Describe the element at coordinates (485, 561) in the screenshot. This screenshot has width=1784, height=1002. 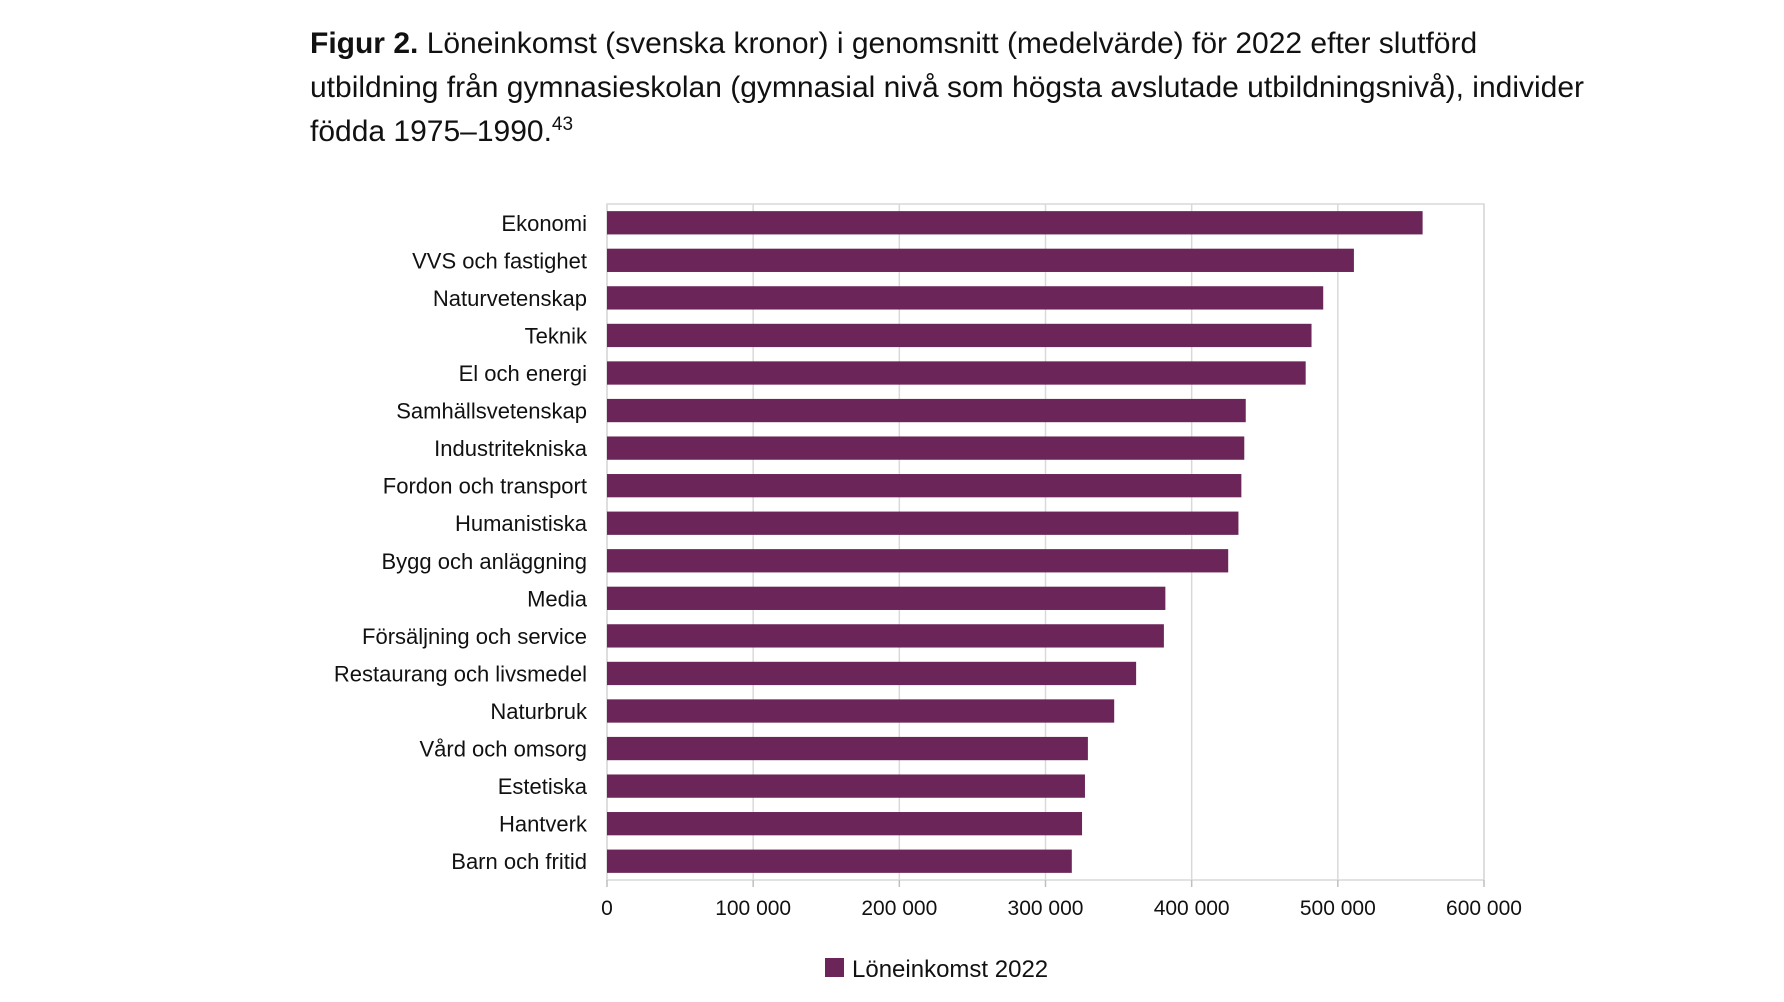
I see `category-label: Bygg och anläggning` at that location.